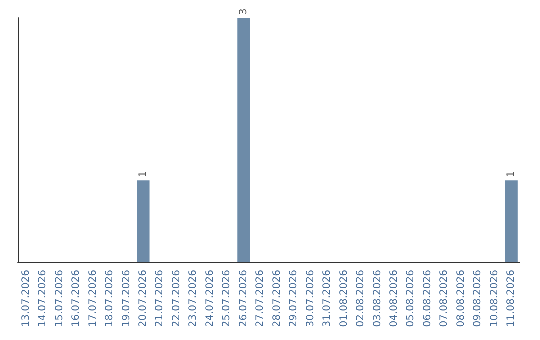 The width and height of the screenshot is (540, 340). Describe the element at coordinates (394, 299) in the screenshot. I see `x-tick-label: 04.08.2026` at that location.